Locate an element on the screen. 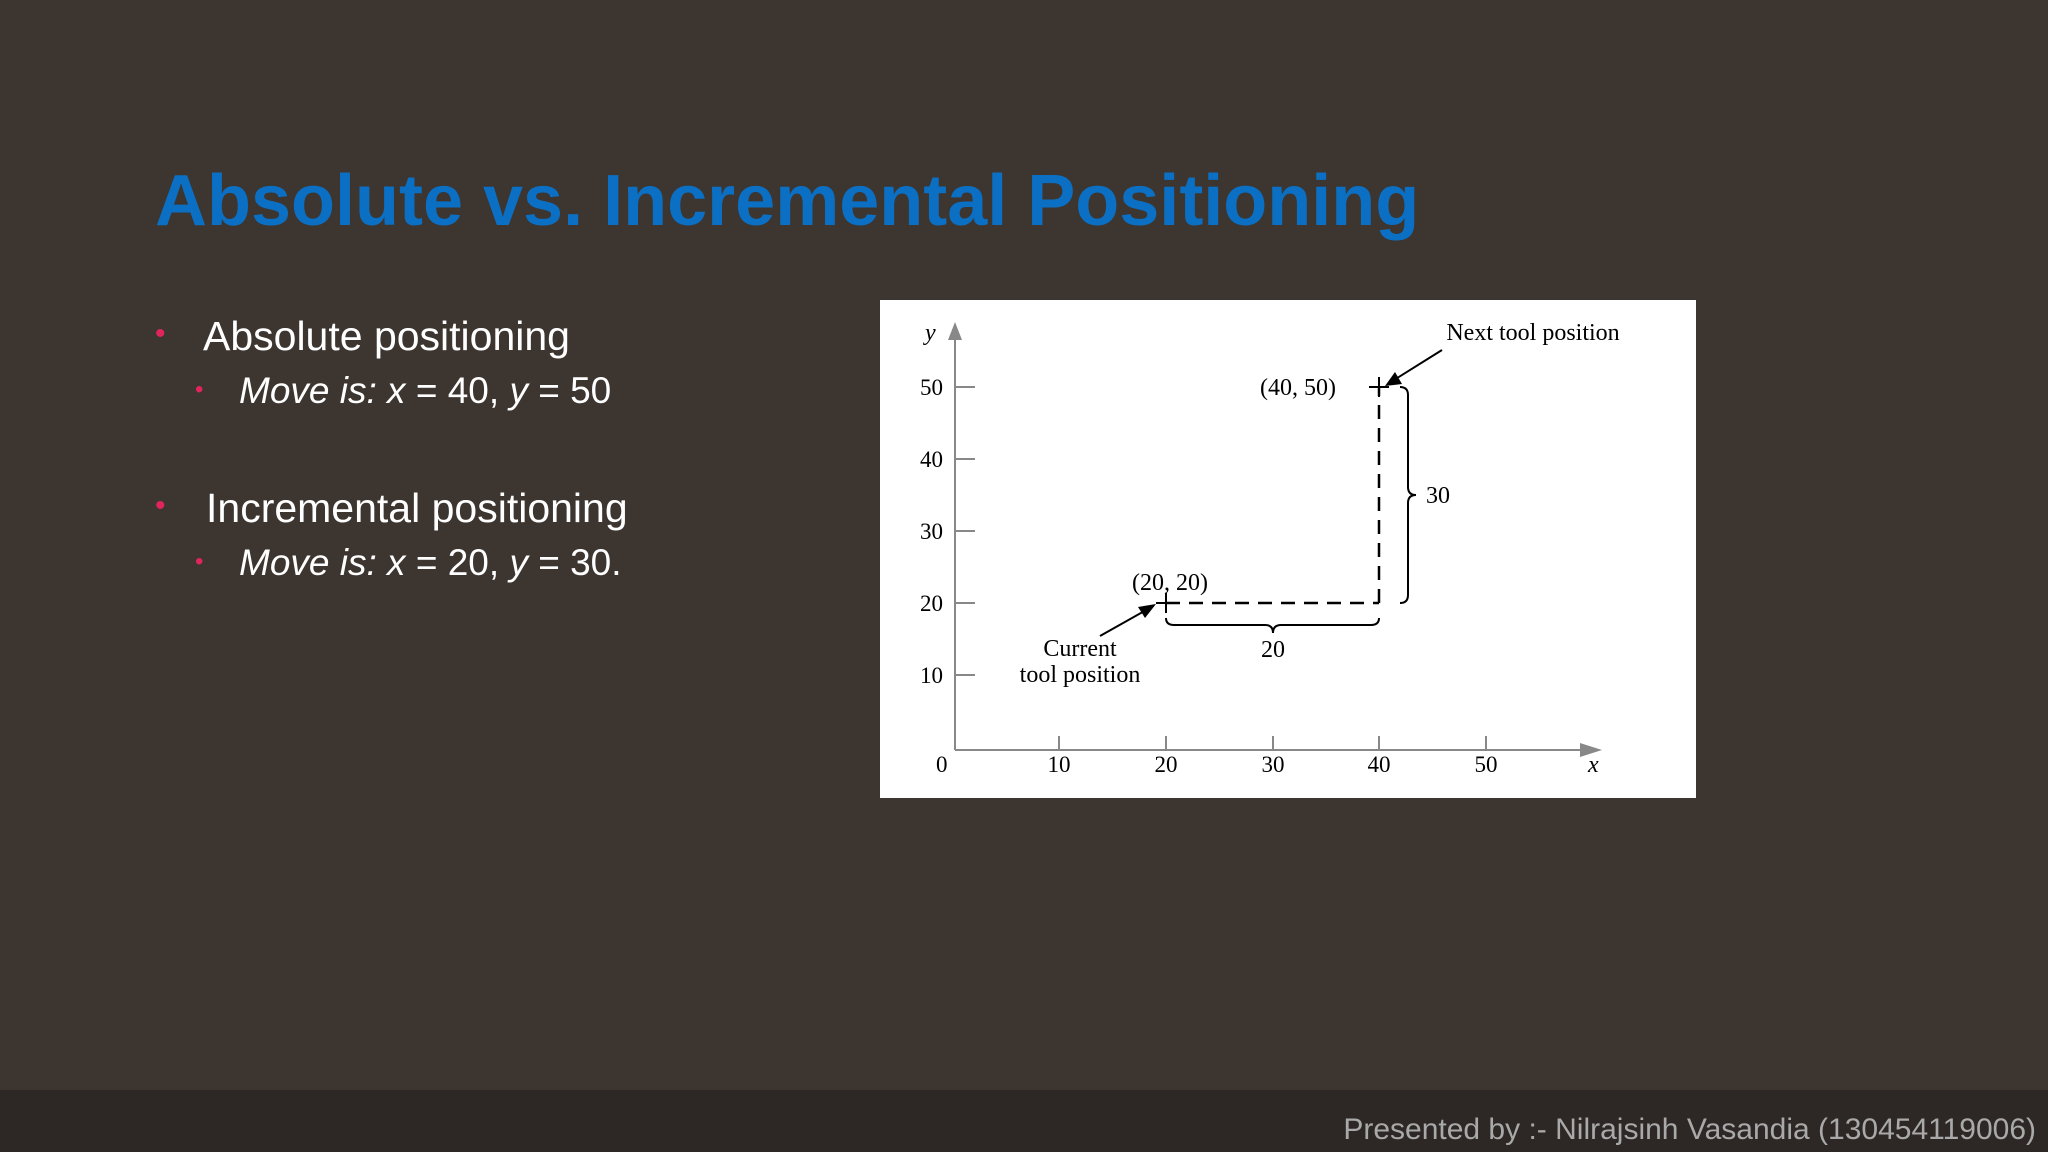  next-callout-line is located at coordinates (1418, 365).